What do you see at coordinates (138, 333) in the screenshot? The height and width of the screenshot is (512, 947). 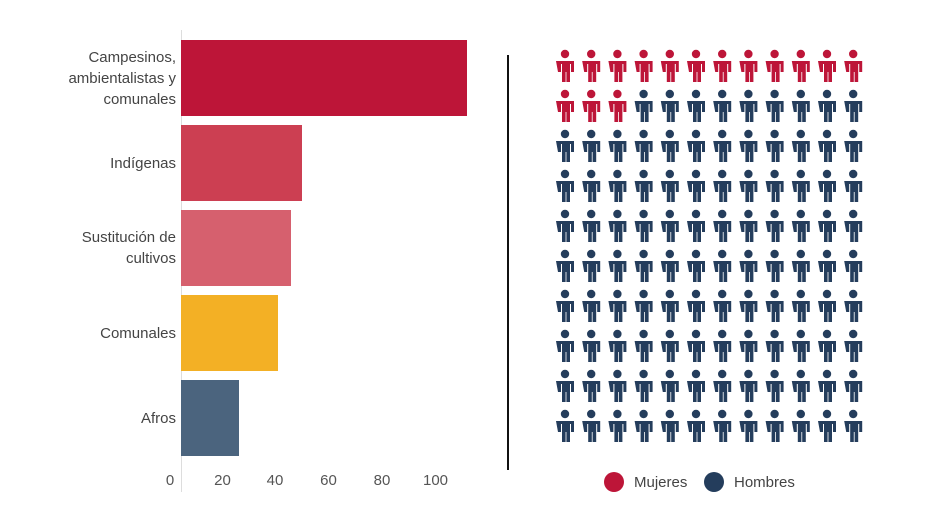 I see `category-label: Comunales` at bounding box center [138, 333].